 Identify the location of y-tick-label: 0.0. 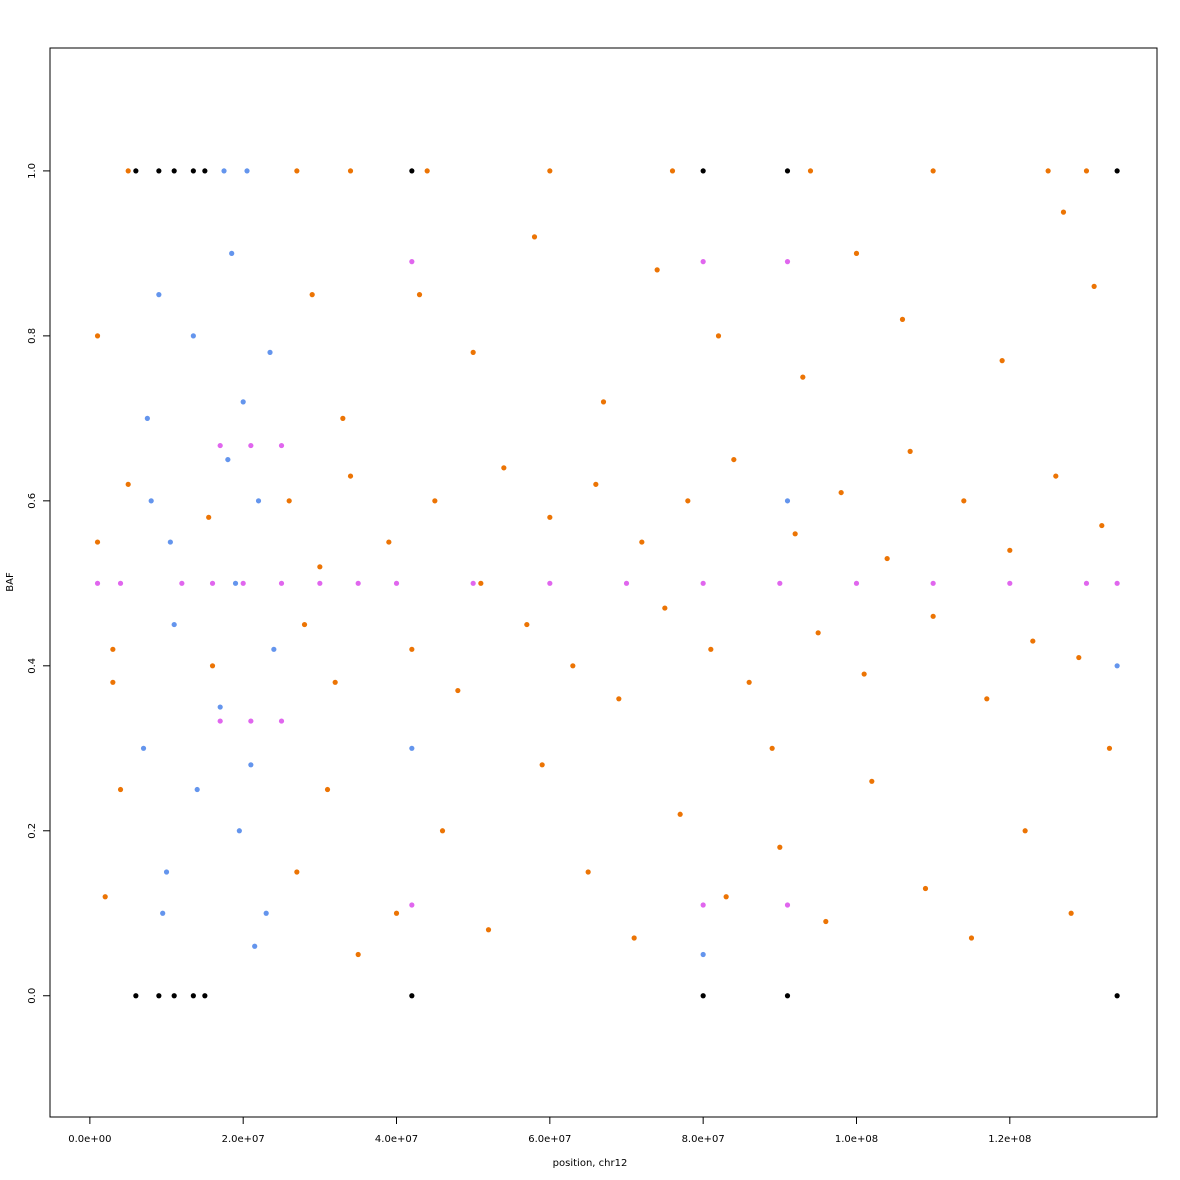
(32, 996).